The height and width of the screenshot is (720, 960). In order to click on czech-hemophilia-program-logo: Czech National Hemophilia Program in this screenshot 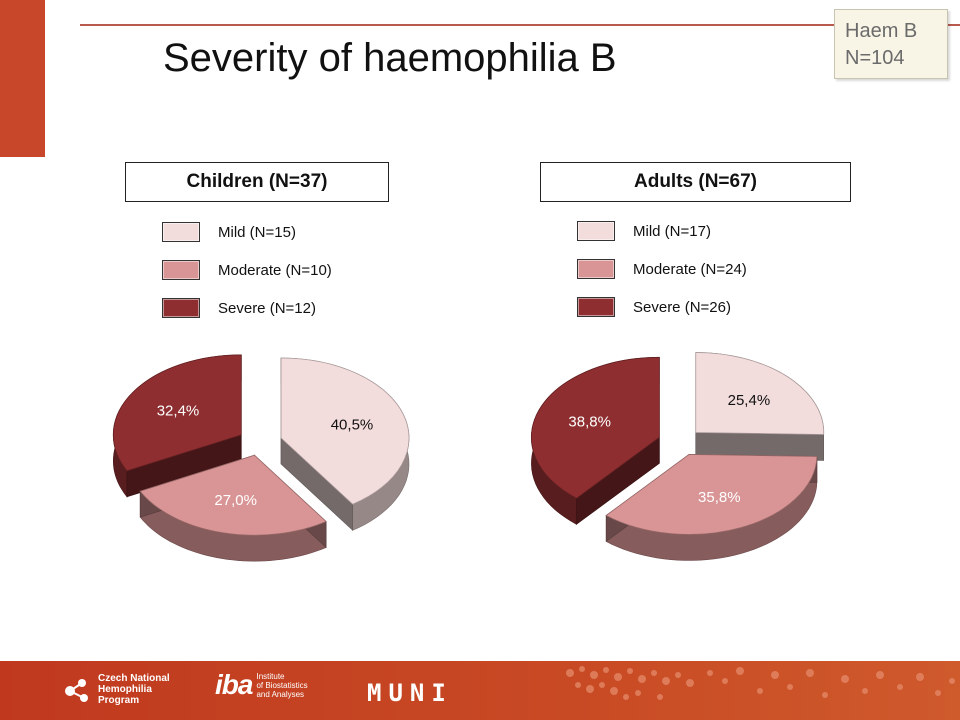, I will do `click(116, 689)`.